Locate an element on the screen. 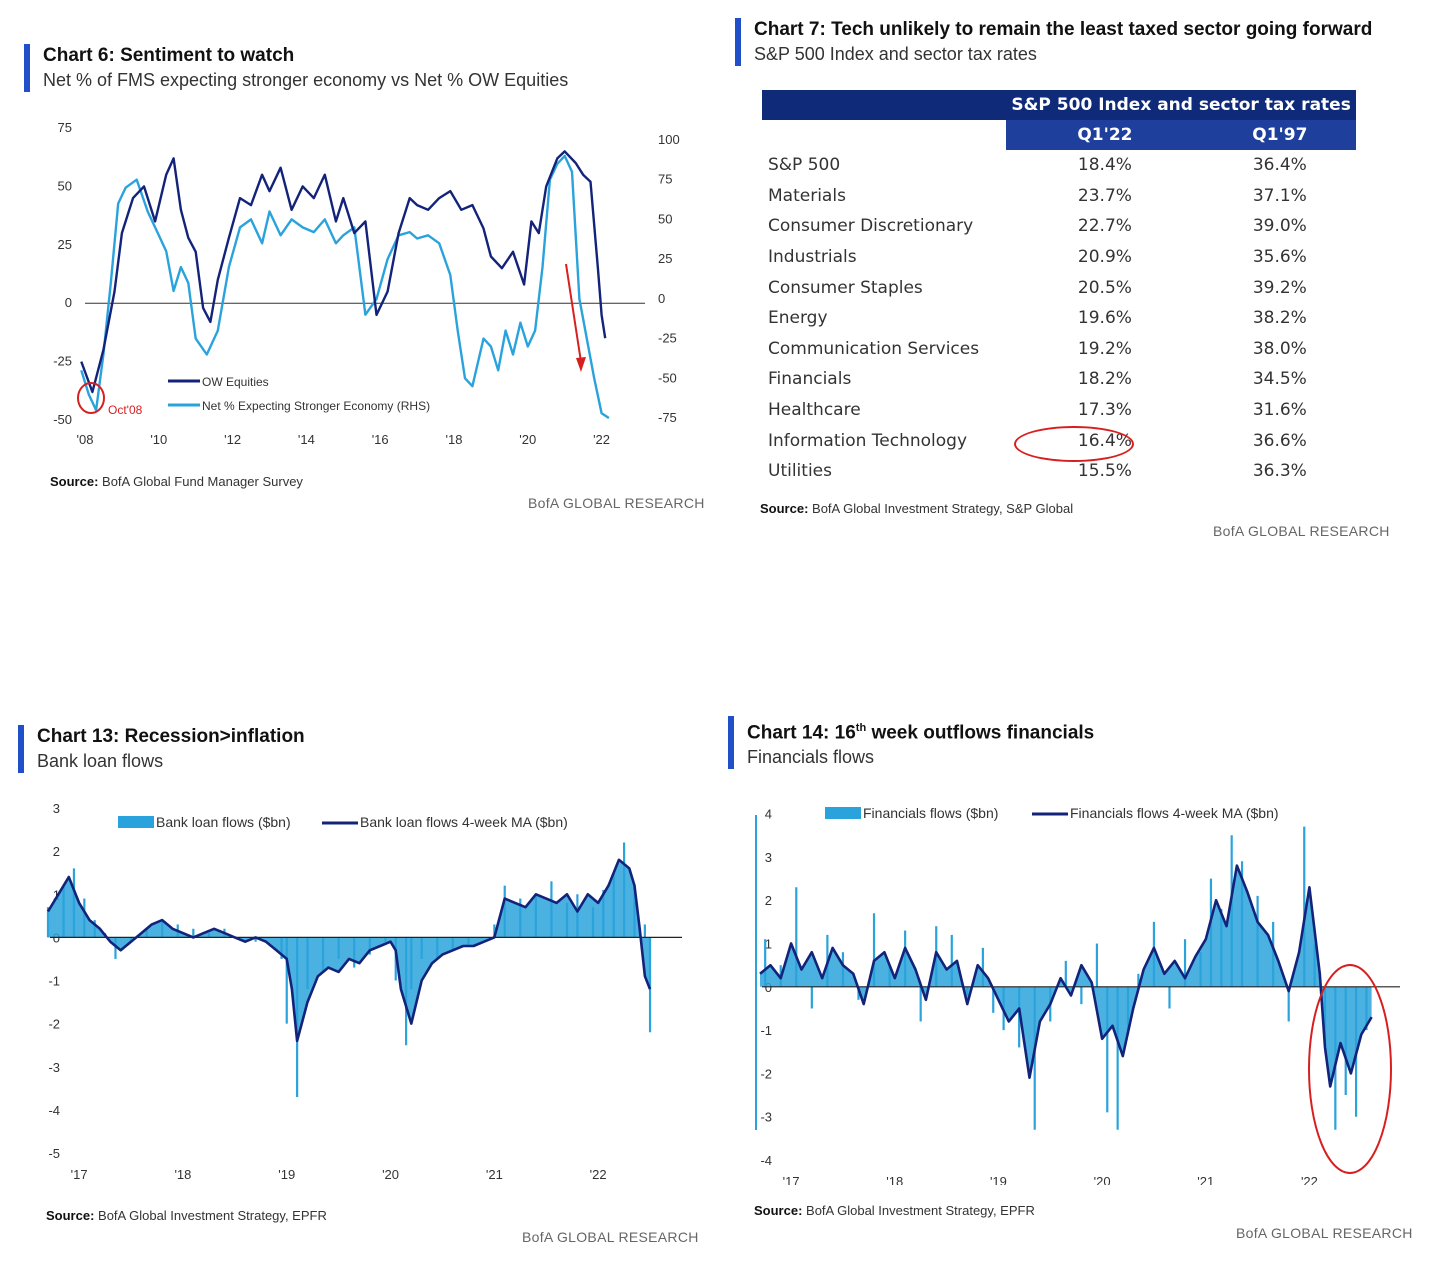 This screenshot has width=1434, height=1280. row-q1-97: 31.6% is located at coordinates (1279, 410).